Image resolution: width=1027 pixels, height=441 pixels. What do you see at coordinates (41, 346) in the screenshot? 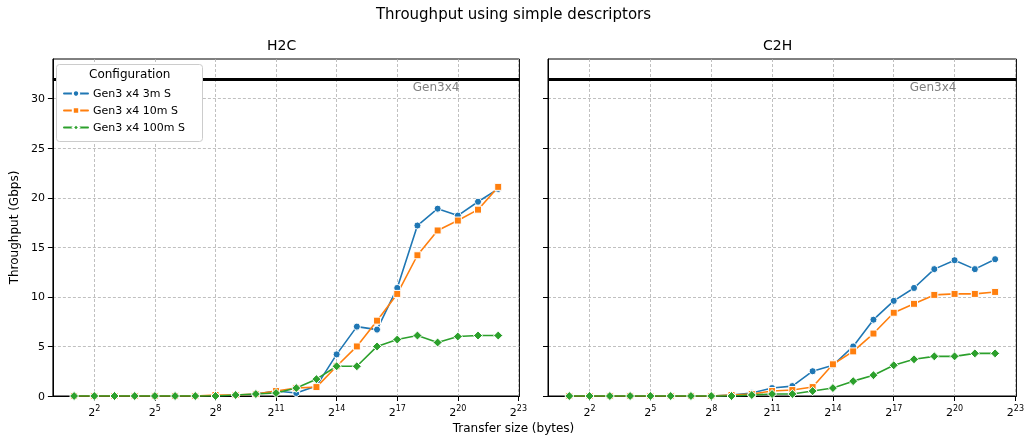
I see `y-tick-label: 5` at bounding box center [41, 346].